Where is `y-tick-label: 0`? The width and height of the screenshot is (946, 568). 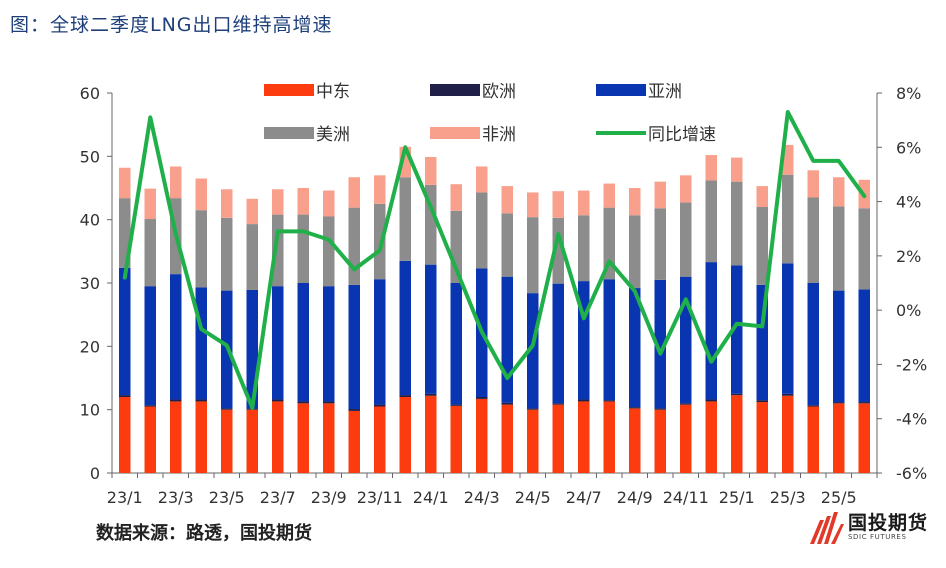
y-tick-label: 0 is located at coordinates (95, 473).